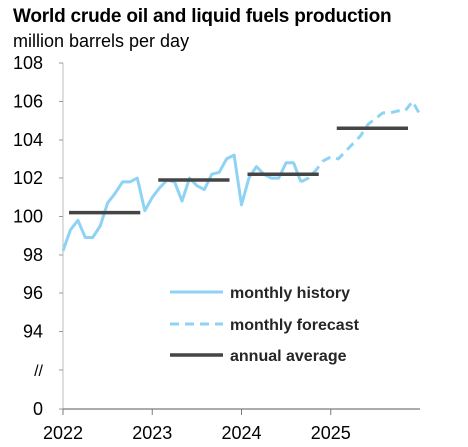 The image size is (468, 447). I want to click on legend-item-monthly-history-label: monthly history, so click(290, 293).